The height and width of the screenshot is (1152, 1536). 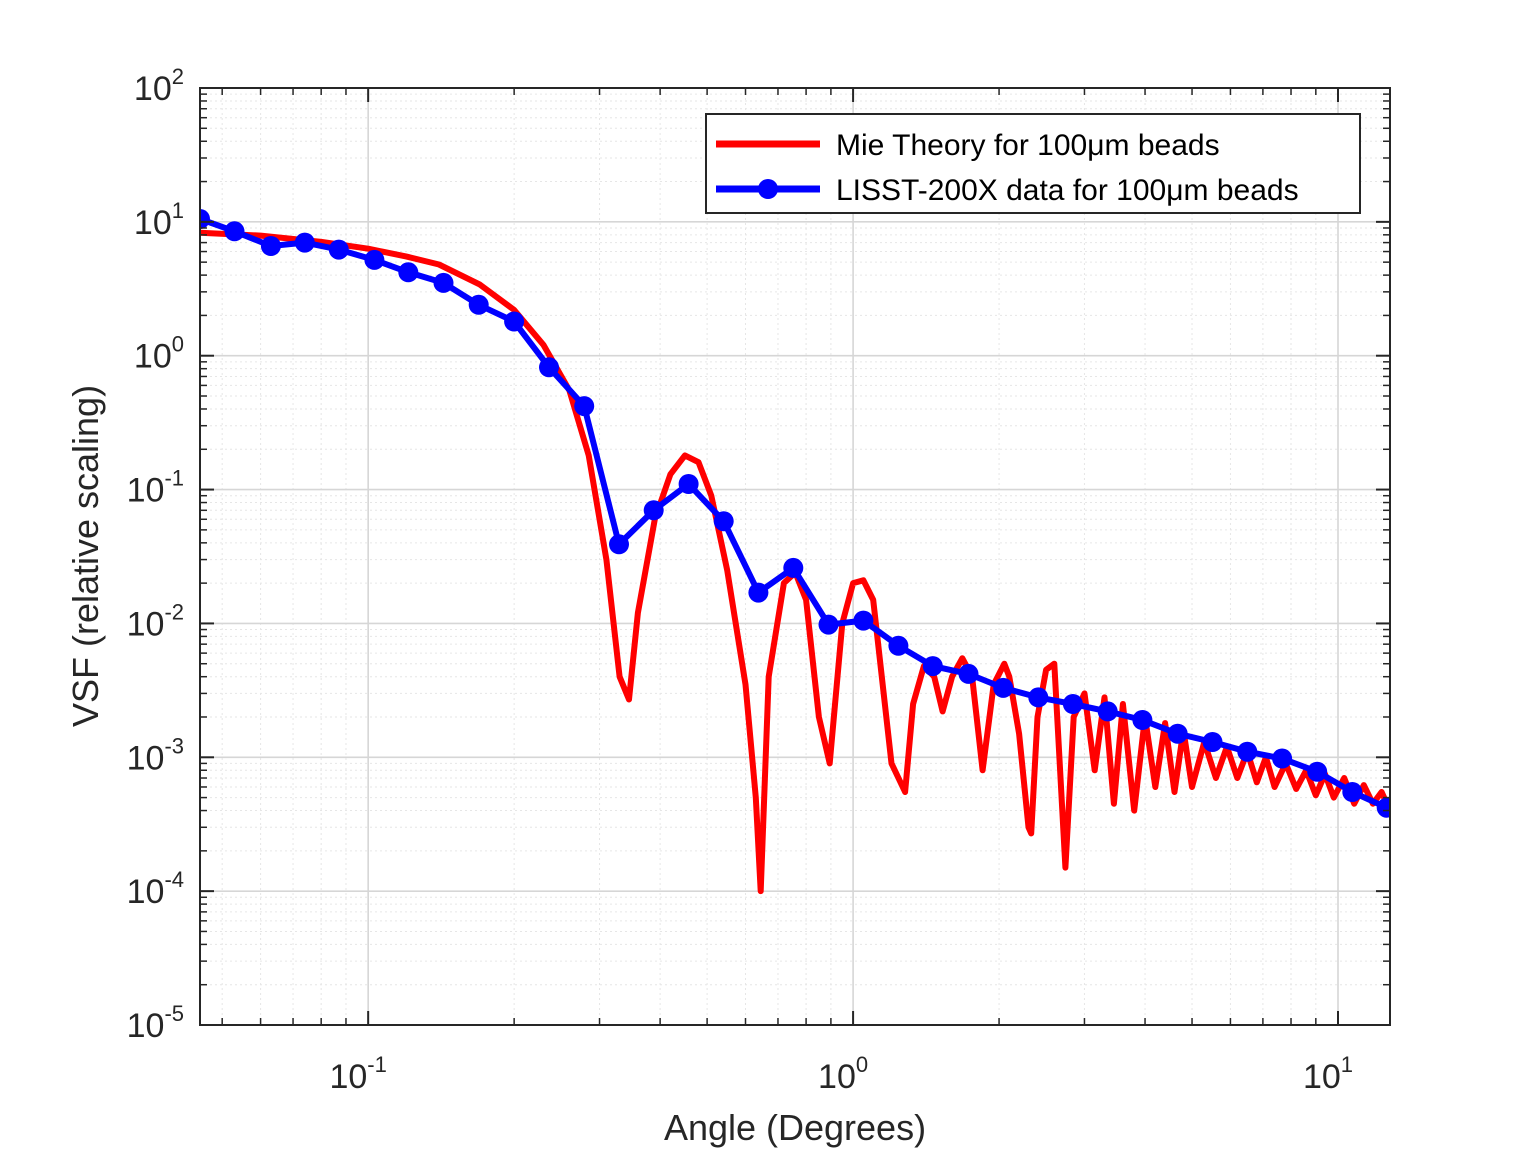 I want to click on x-axis-label: Angle (Degrees), so click(x=795, y=1127).